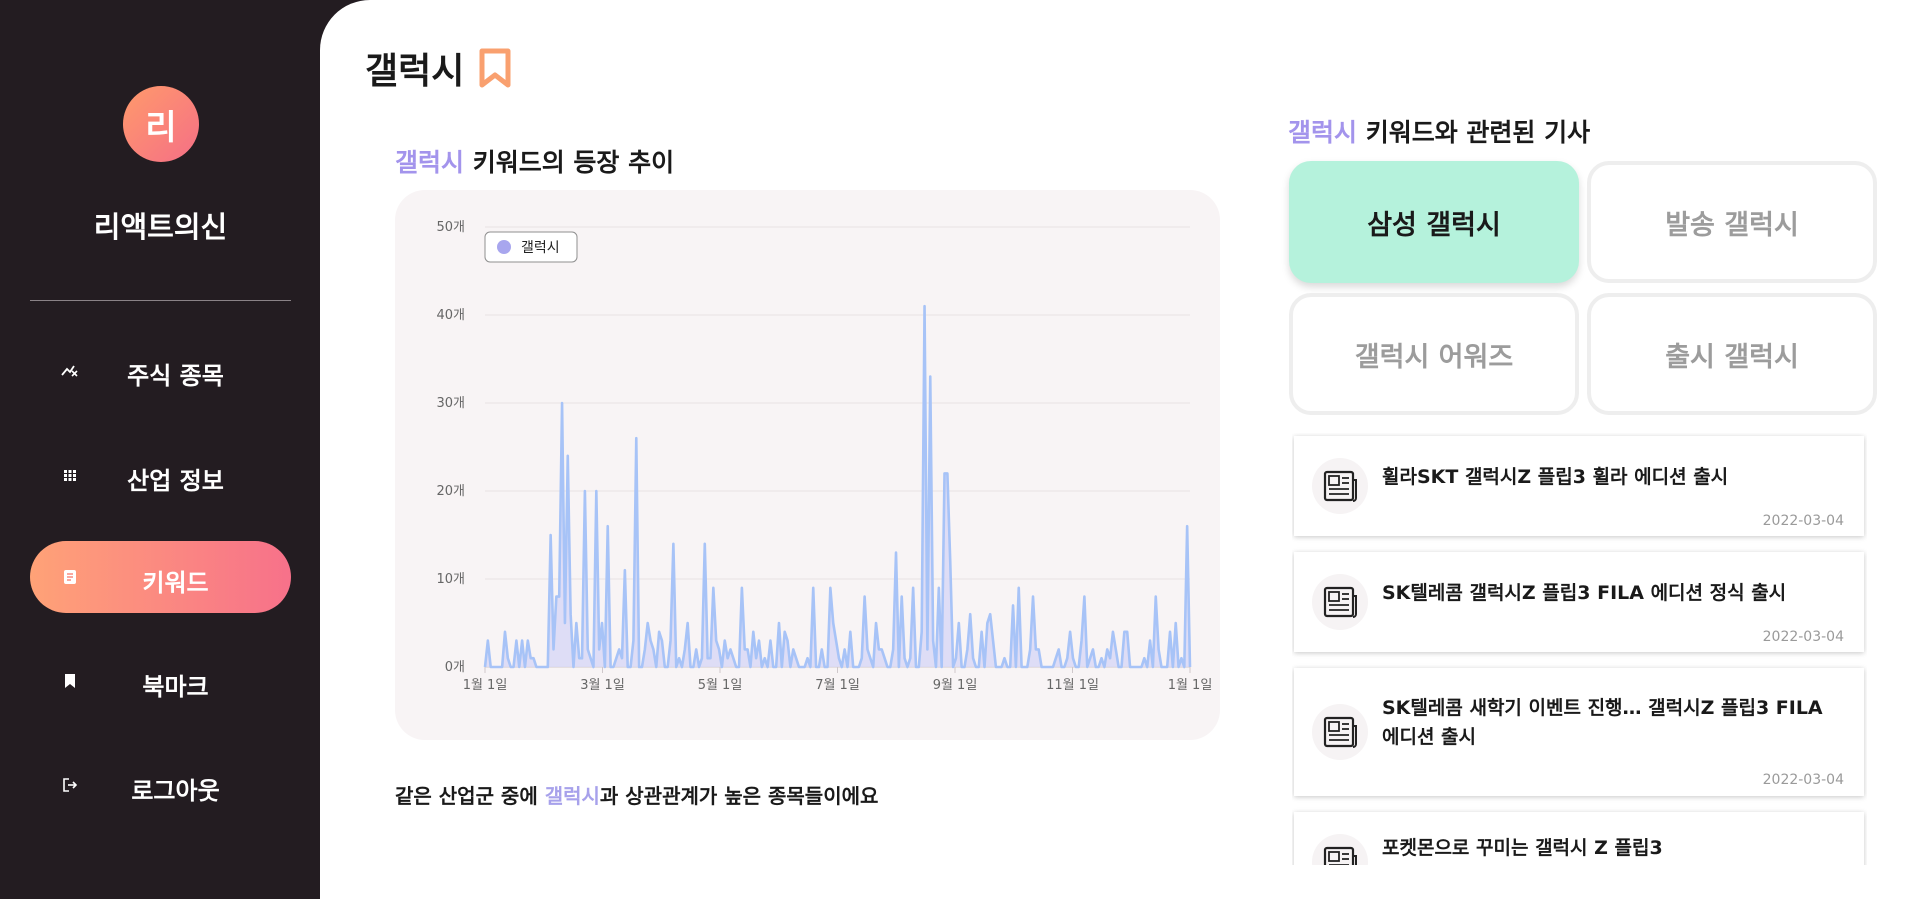 The width and height of the screenshot is (1920, 899). I want to click on news-card-title: 휠라SKT 갤럭시Z 플립3 휠라 에디션 출시, so click(1555, 477).